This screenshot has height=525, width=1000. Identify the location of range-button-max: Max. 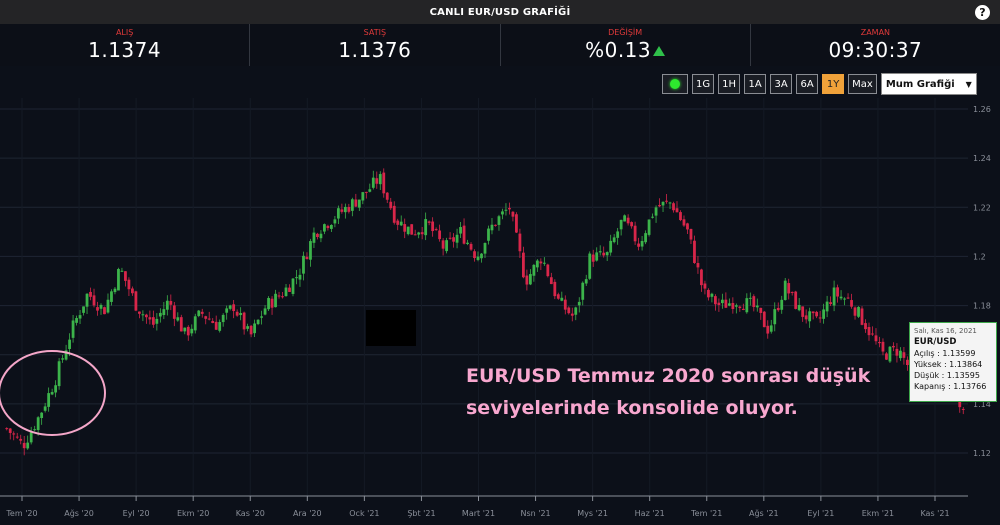
(862, 84).